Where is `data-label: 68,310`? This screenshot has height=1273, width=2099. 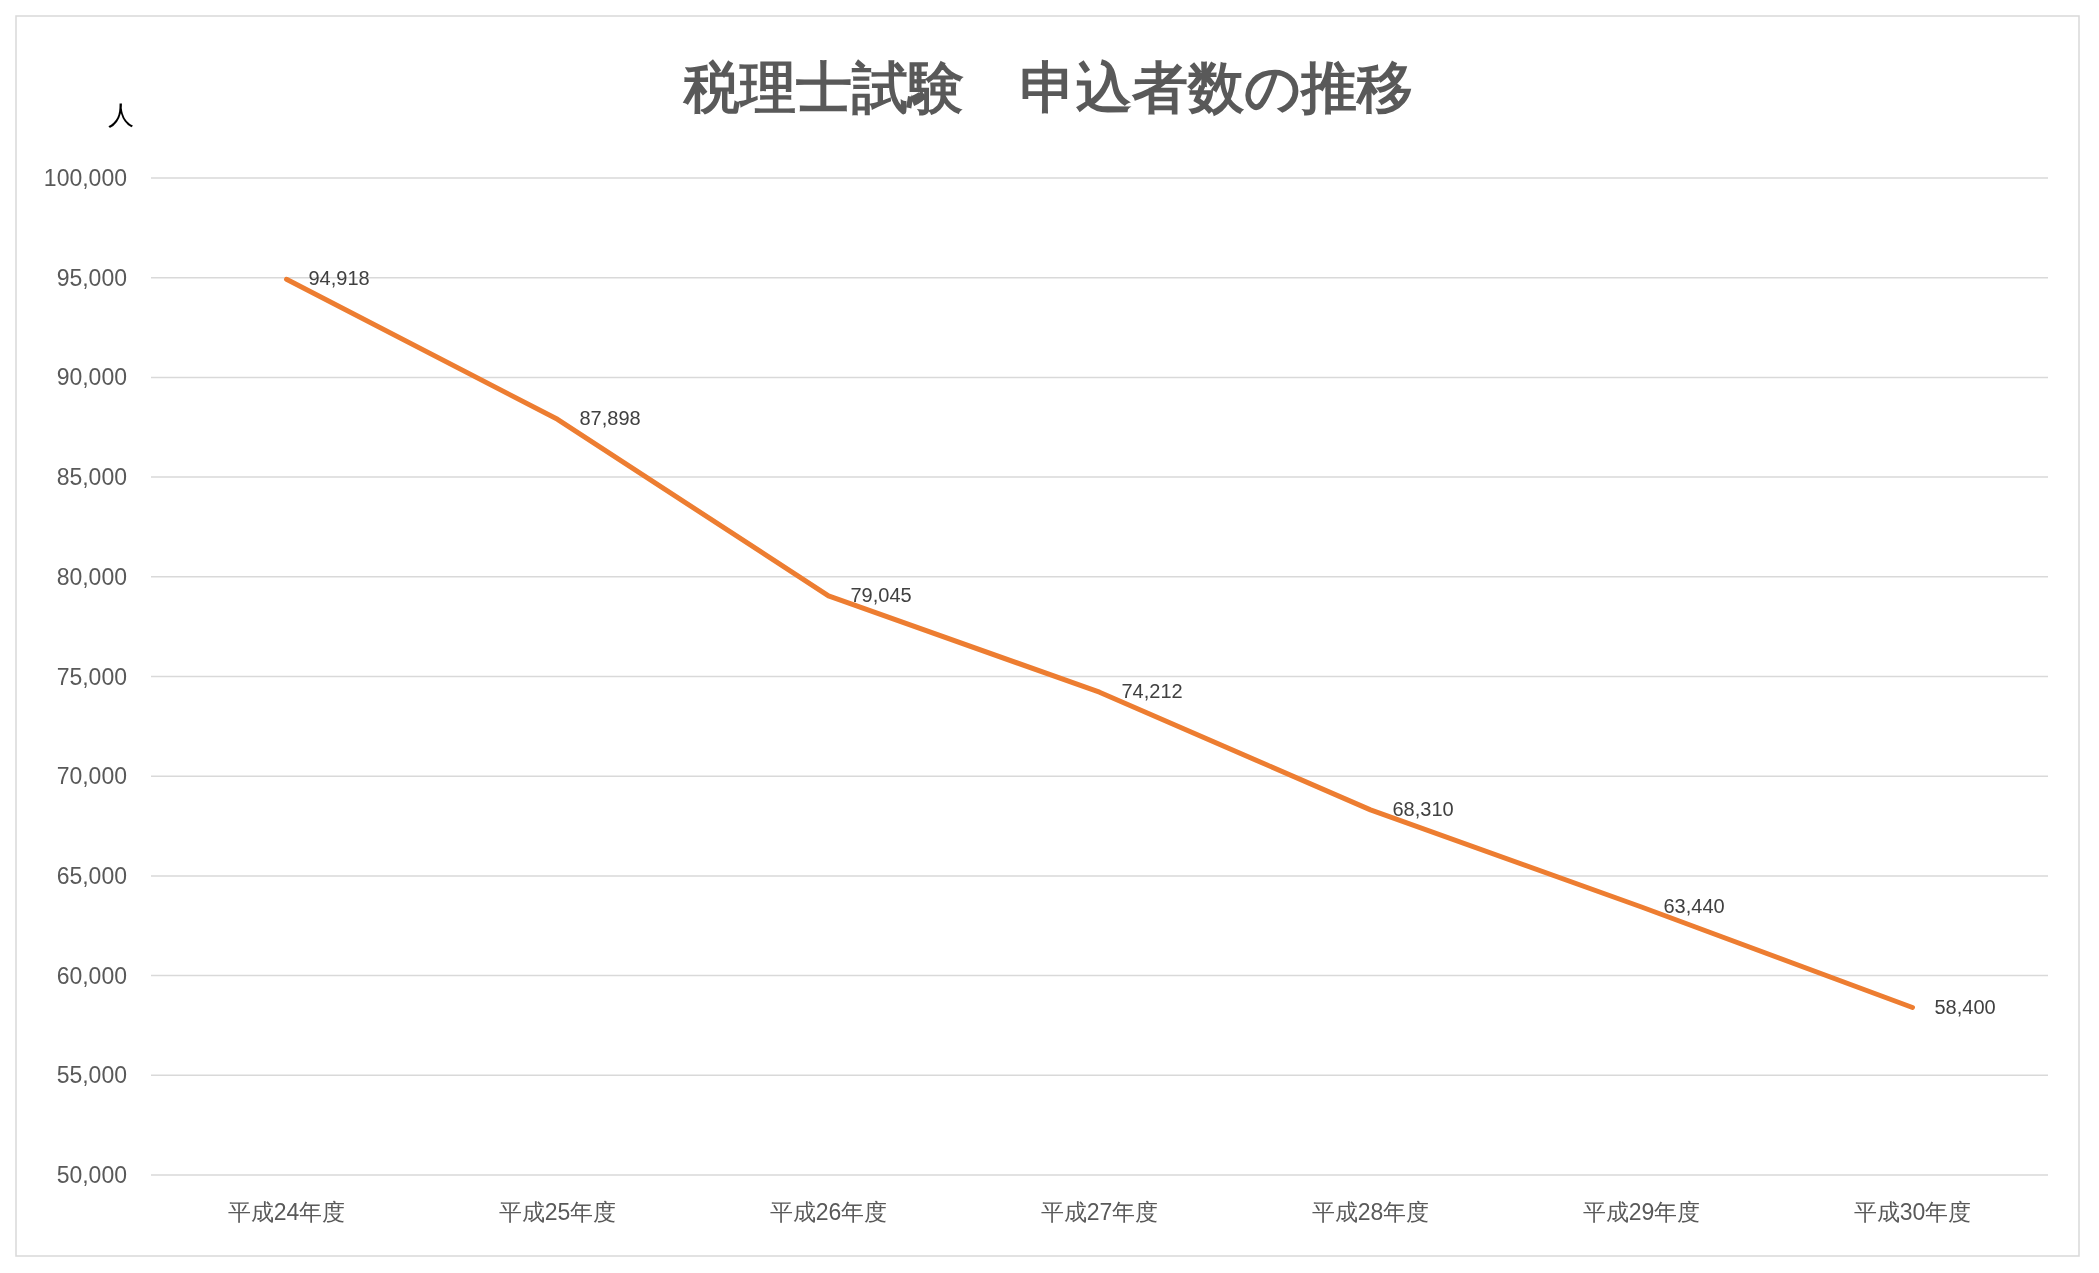 data-label: 68,310 is located at coordinates (1423, 808).